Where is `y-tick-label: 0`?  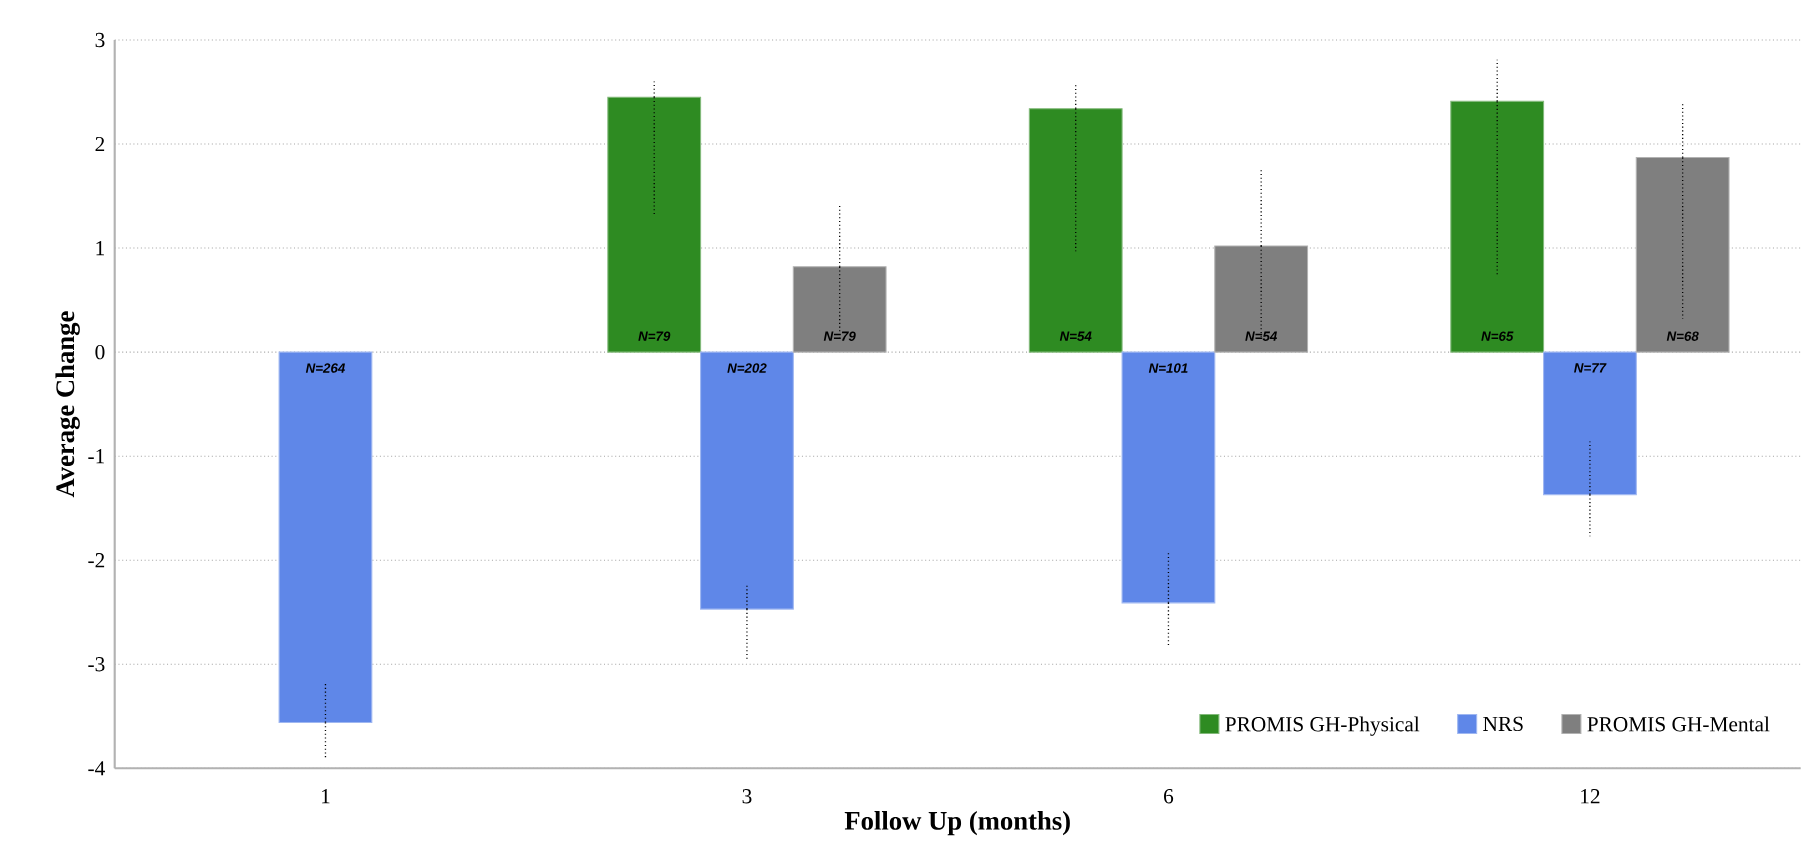 y-tick-label: 0 is located at coordinates (100, 352).